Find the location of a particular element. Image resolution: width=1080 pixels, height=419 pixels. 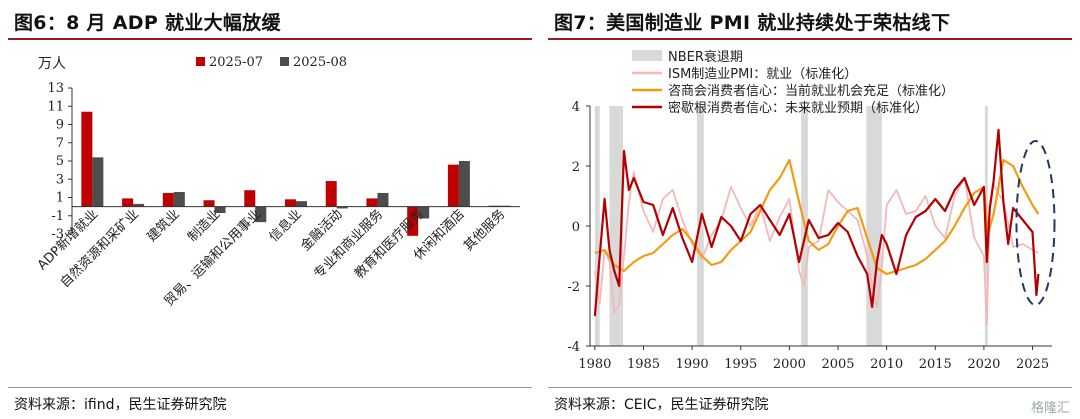

x-tick-label: 2025 is located at coordinates (1032, 364).